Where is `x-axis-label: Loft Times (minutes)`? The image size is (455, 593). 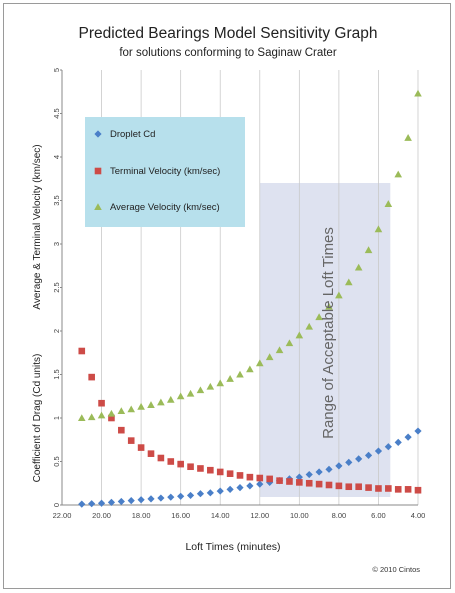 x-axis-label: Loft Times (minutes) is located at coordinates (232, 547).